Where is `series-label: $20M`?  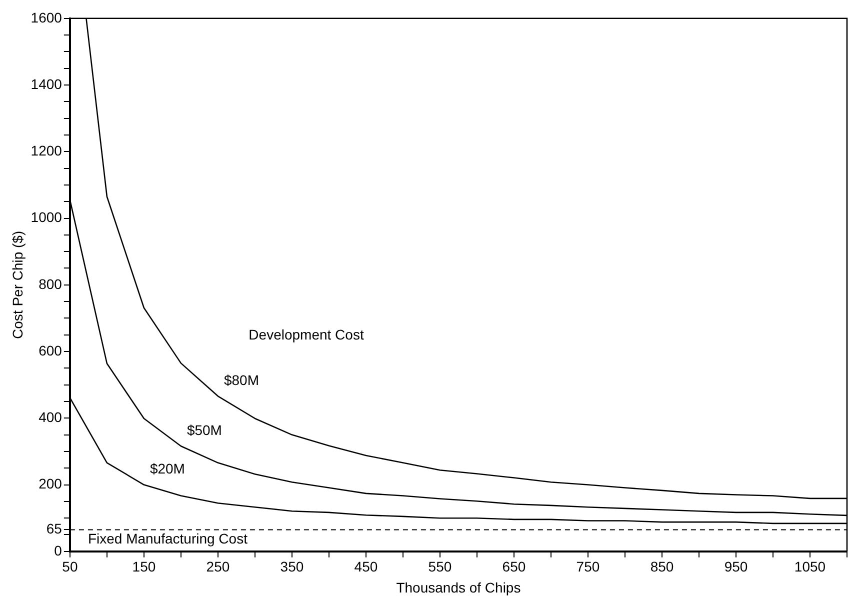 series-label: $20M is located at coordinates (167, 468).